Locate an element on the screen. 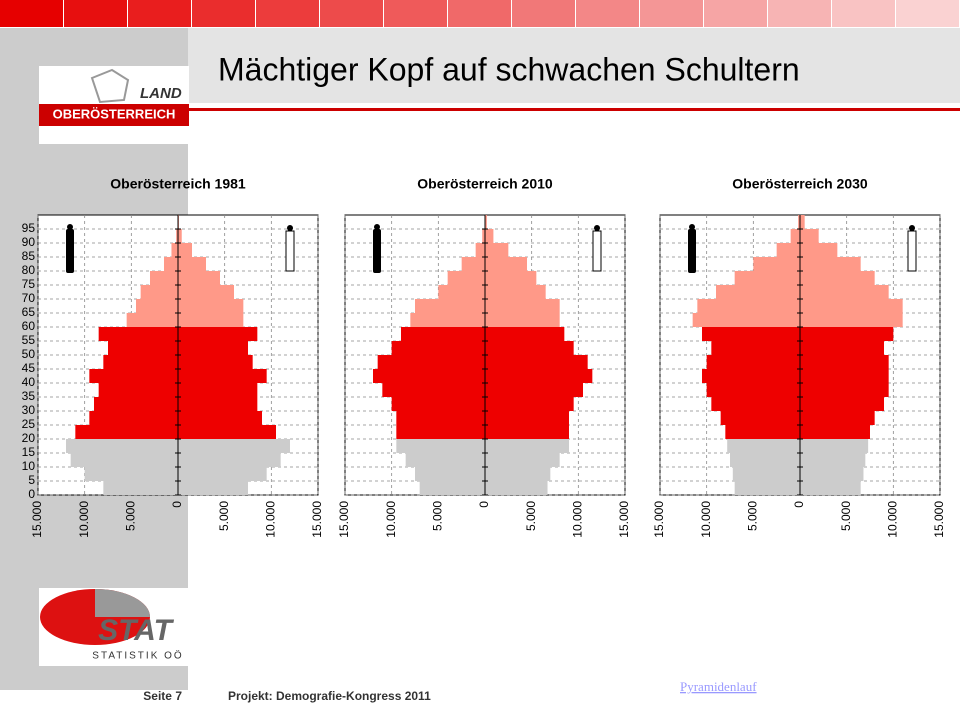 The width and height of the screenshot is (960, 720). y-tick-label: 30 is located at coordinates (29, 410).